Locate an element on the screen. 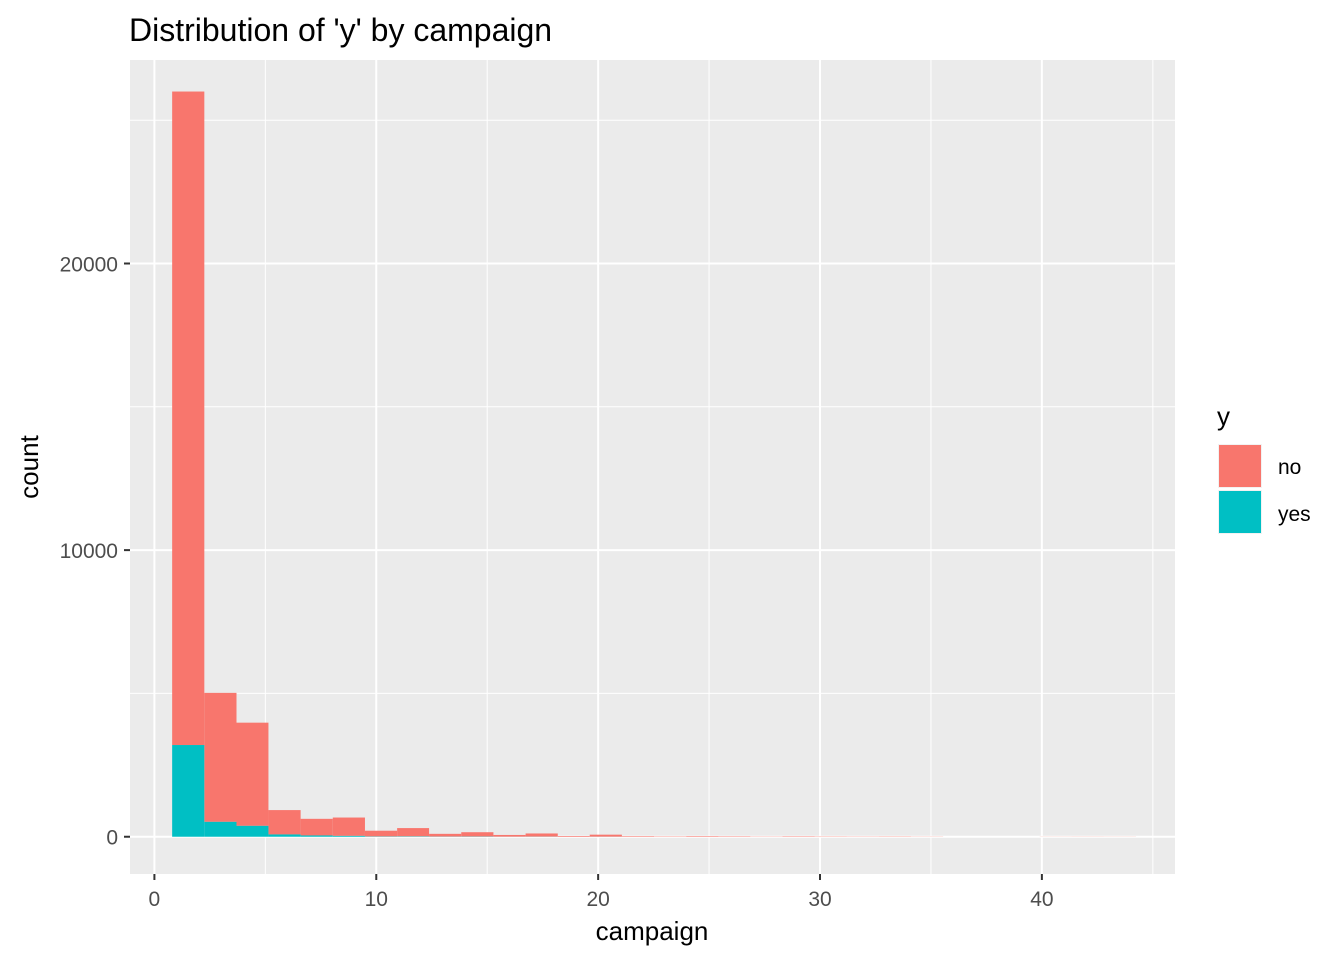 This screenshot has height=960, width=1344. legend-label-no: no is located at coordinates (1289, 467).